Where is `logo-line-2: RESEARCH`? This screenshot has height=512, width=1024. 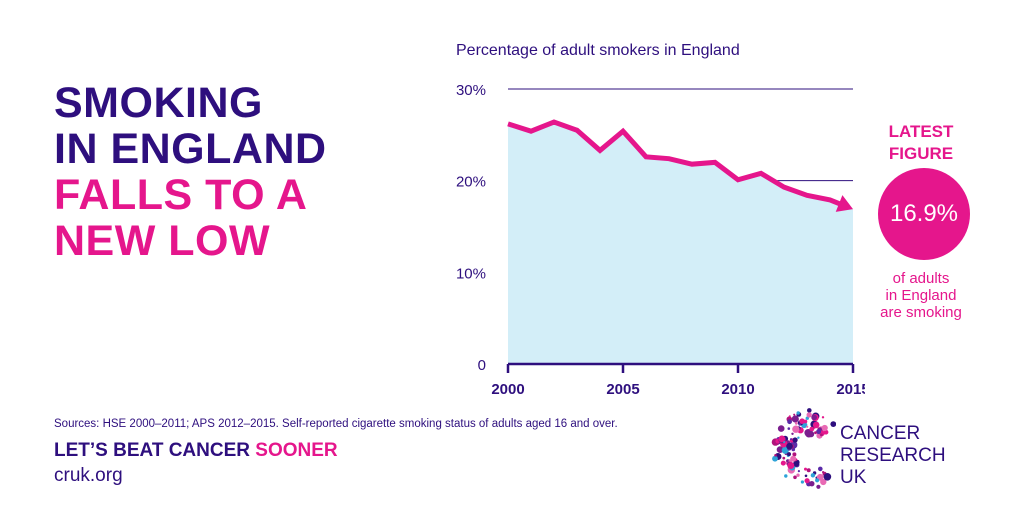
logo-line-2: RESEARCH is located at coordinates (893, 455).